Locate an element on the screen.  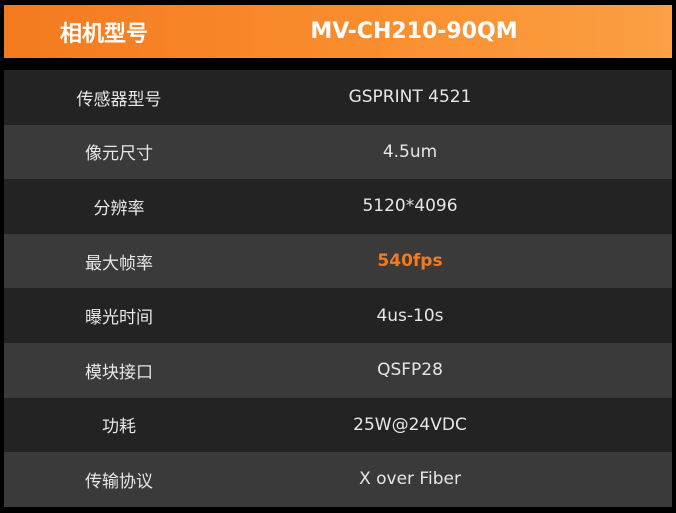
spec-label: 模块接口 is located at coordinates (119, 372).